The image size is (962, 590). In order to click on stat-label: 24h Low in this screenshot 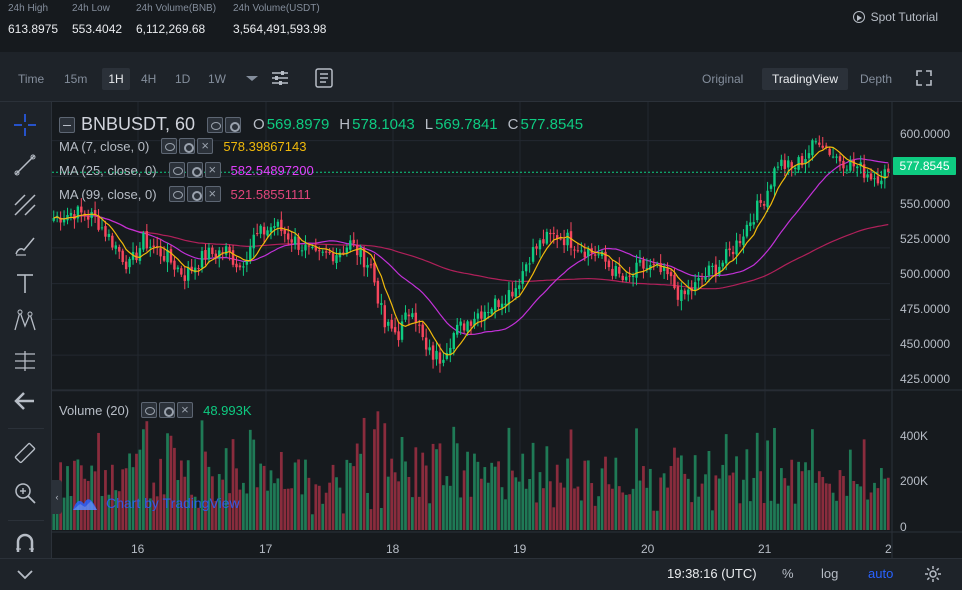, I will do `click(91, 8)`.